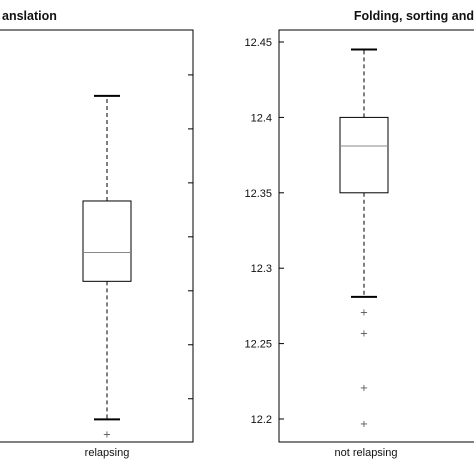 This screenshot has width=474, height=474. I want to click on right-y-tick-label-3: 12.35, so click(258, 194).